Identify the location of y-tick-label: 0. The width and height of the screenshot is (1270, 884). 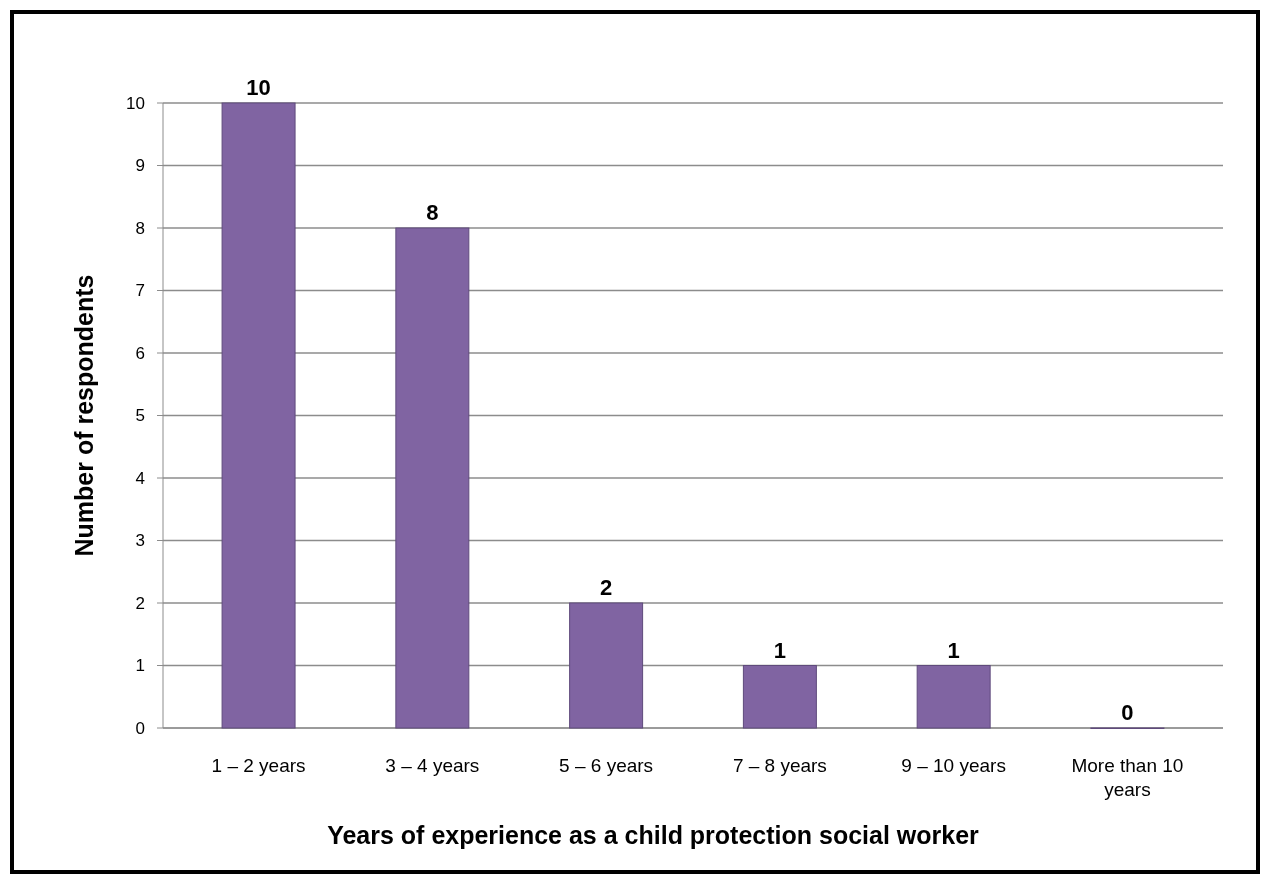
(140, 728).